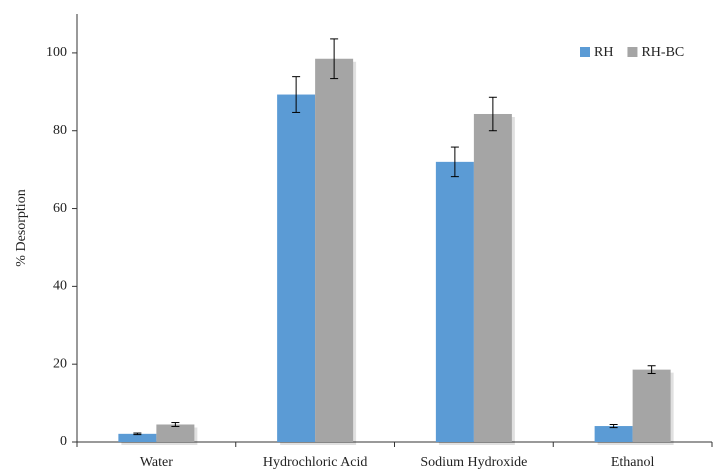  Describe the element at coordinates (633, 462) in the screenshot. I see `x-tick-label: Ethanol` at that location.